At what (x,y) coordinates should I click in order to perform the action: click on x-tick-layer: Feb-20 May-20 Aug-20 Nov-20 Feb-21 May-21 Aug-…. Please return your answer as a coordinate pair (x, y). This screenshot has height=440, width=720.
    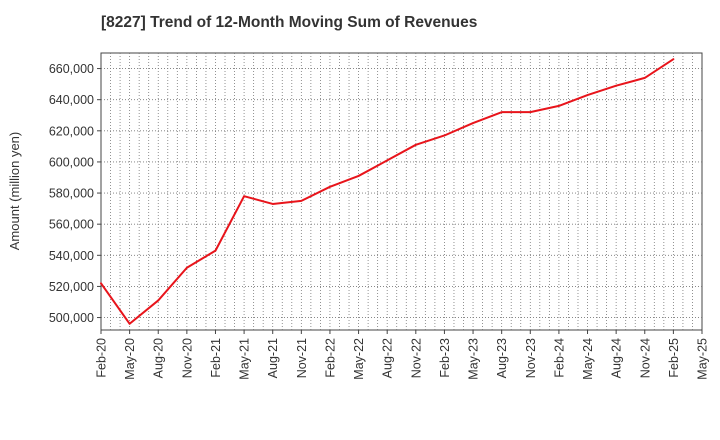
    Looking at the image, I should click on (402, 355).